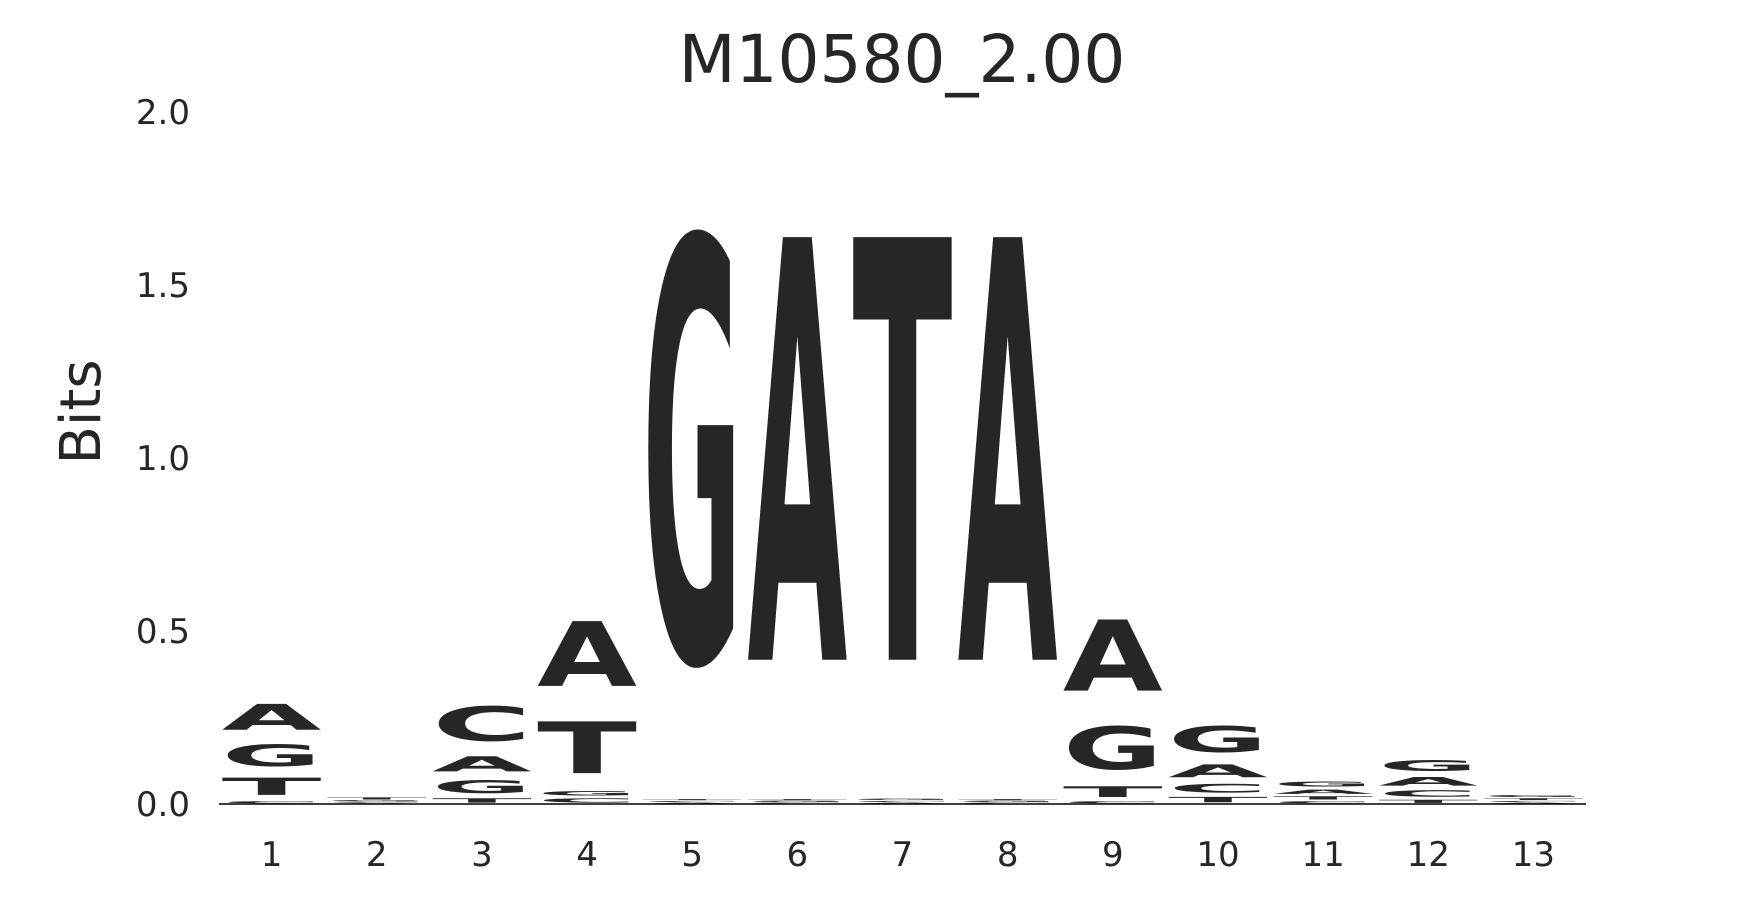 Image resolution: width=1755 pixels, height=900 pixels. I want to click on x-tick-label: 2, so click(377, 855).